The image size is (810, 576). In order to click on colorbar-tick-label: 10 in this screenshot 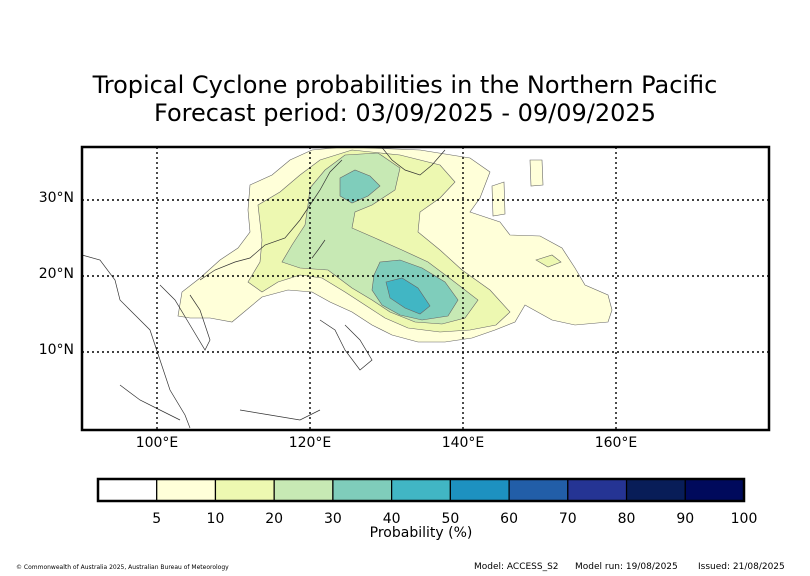, I will do `click(215, 519)`.